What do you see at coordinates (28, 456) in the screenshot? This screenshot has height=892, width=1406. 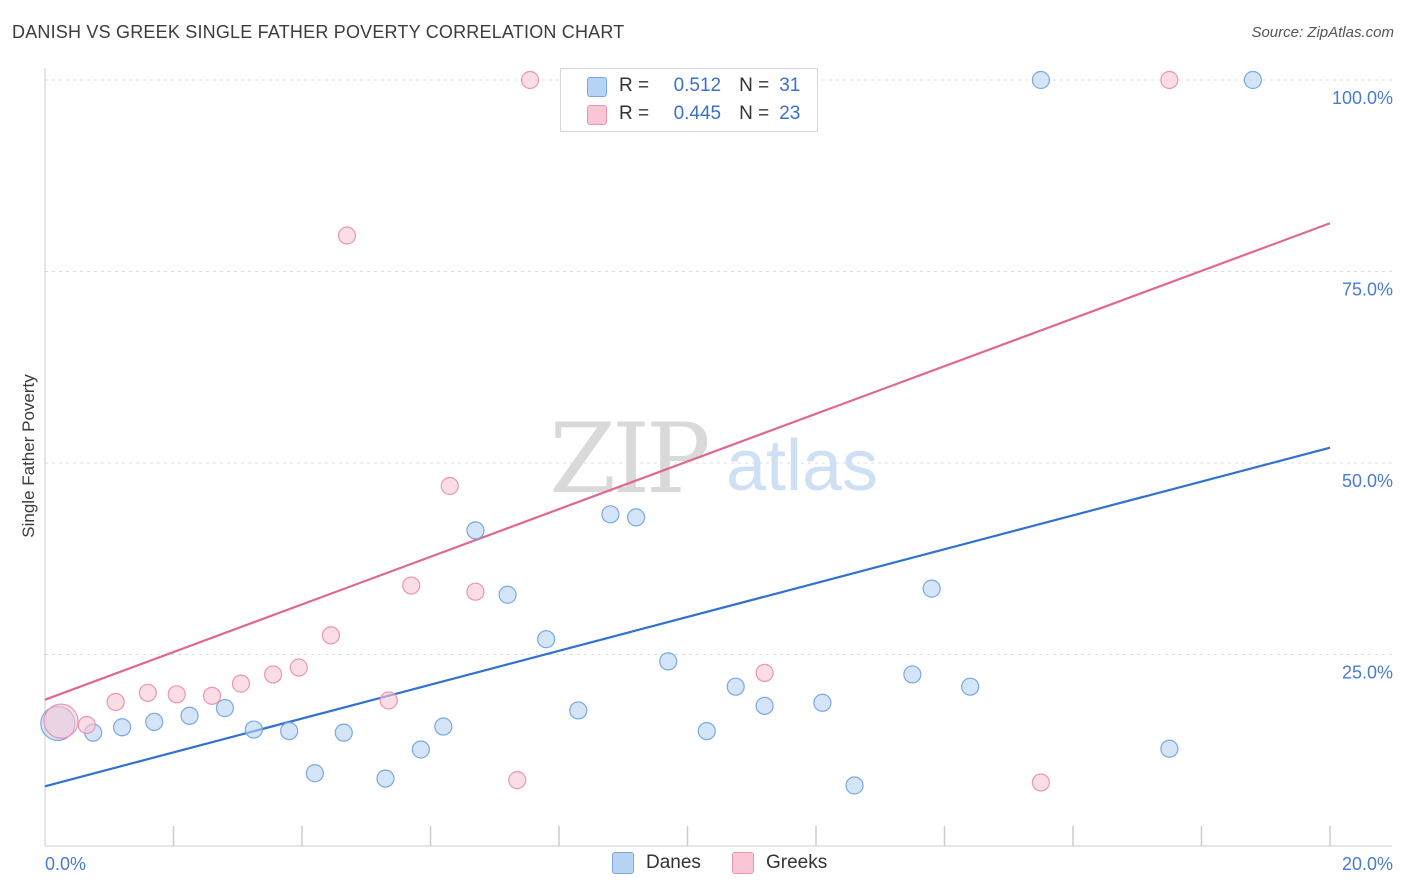 I see `y-axis-label: Single Father Poverty` at bounding box center [28, 456].